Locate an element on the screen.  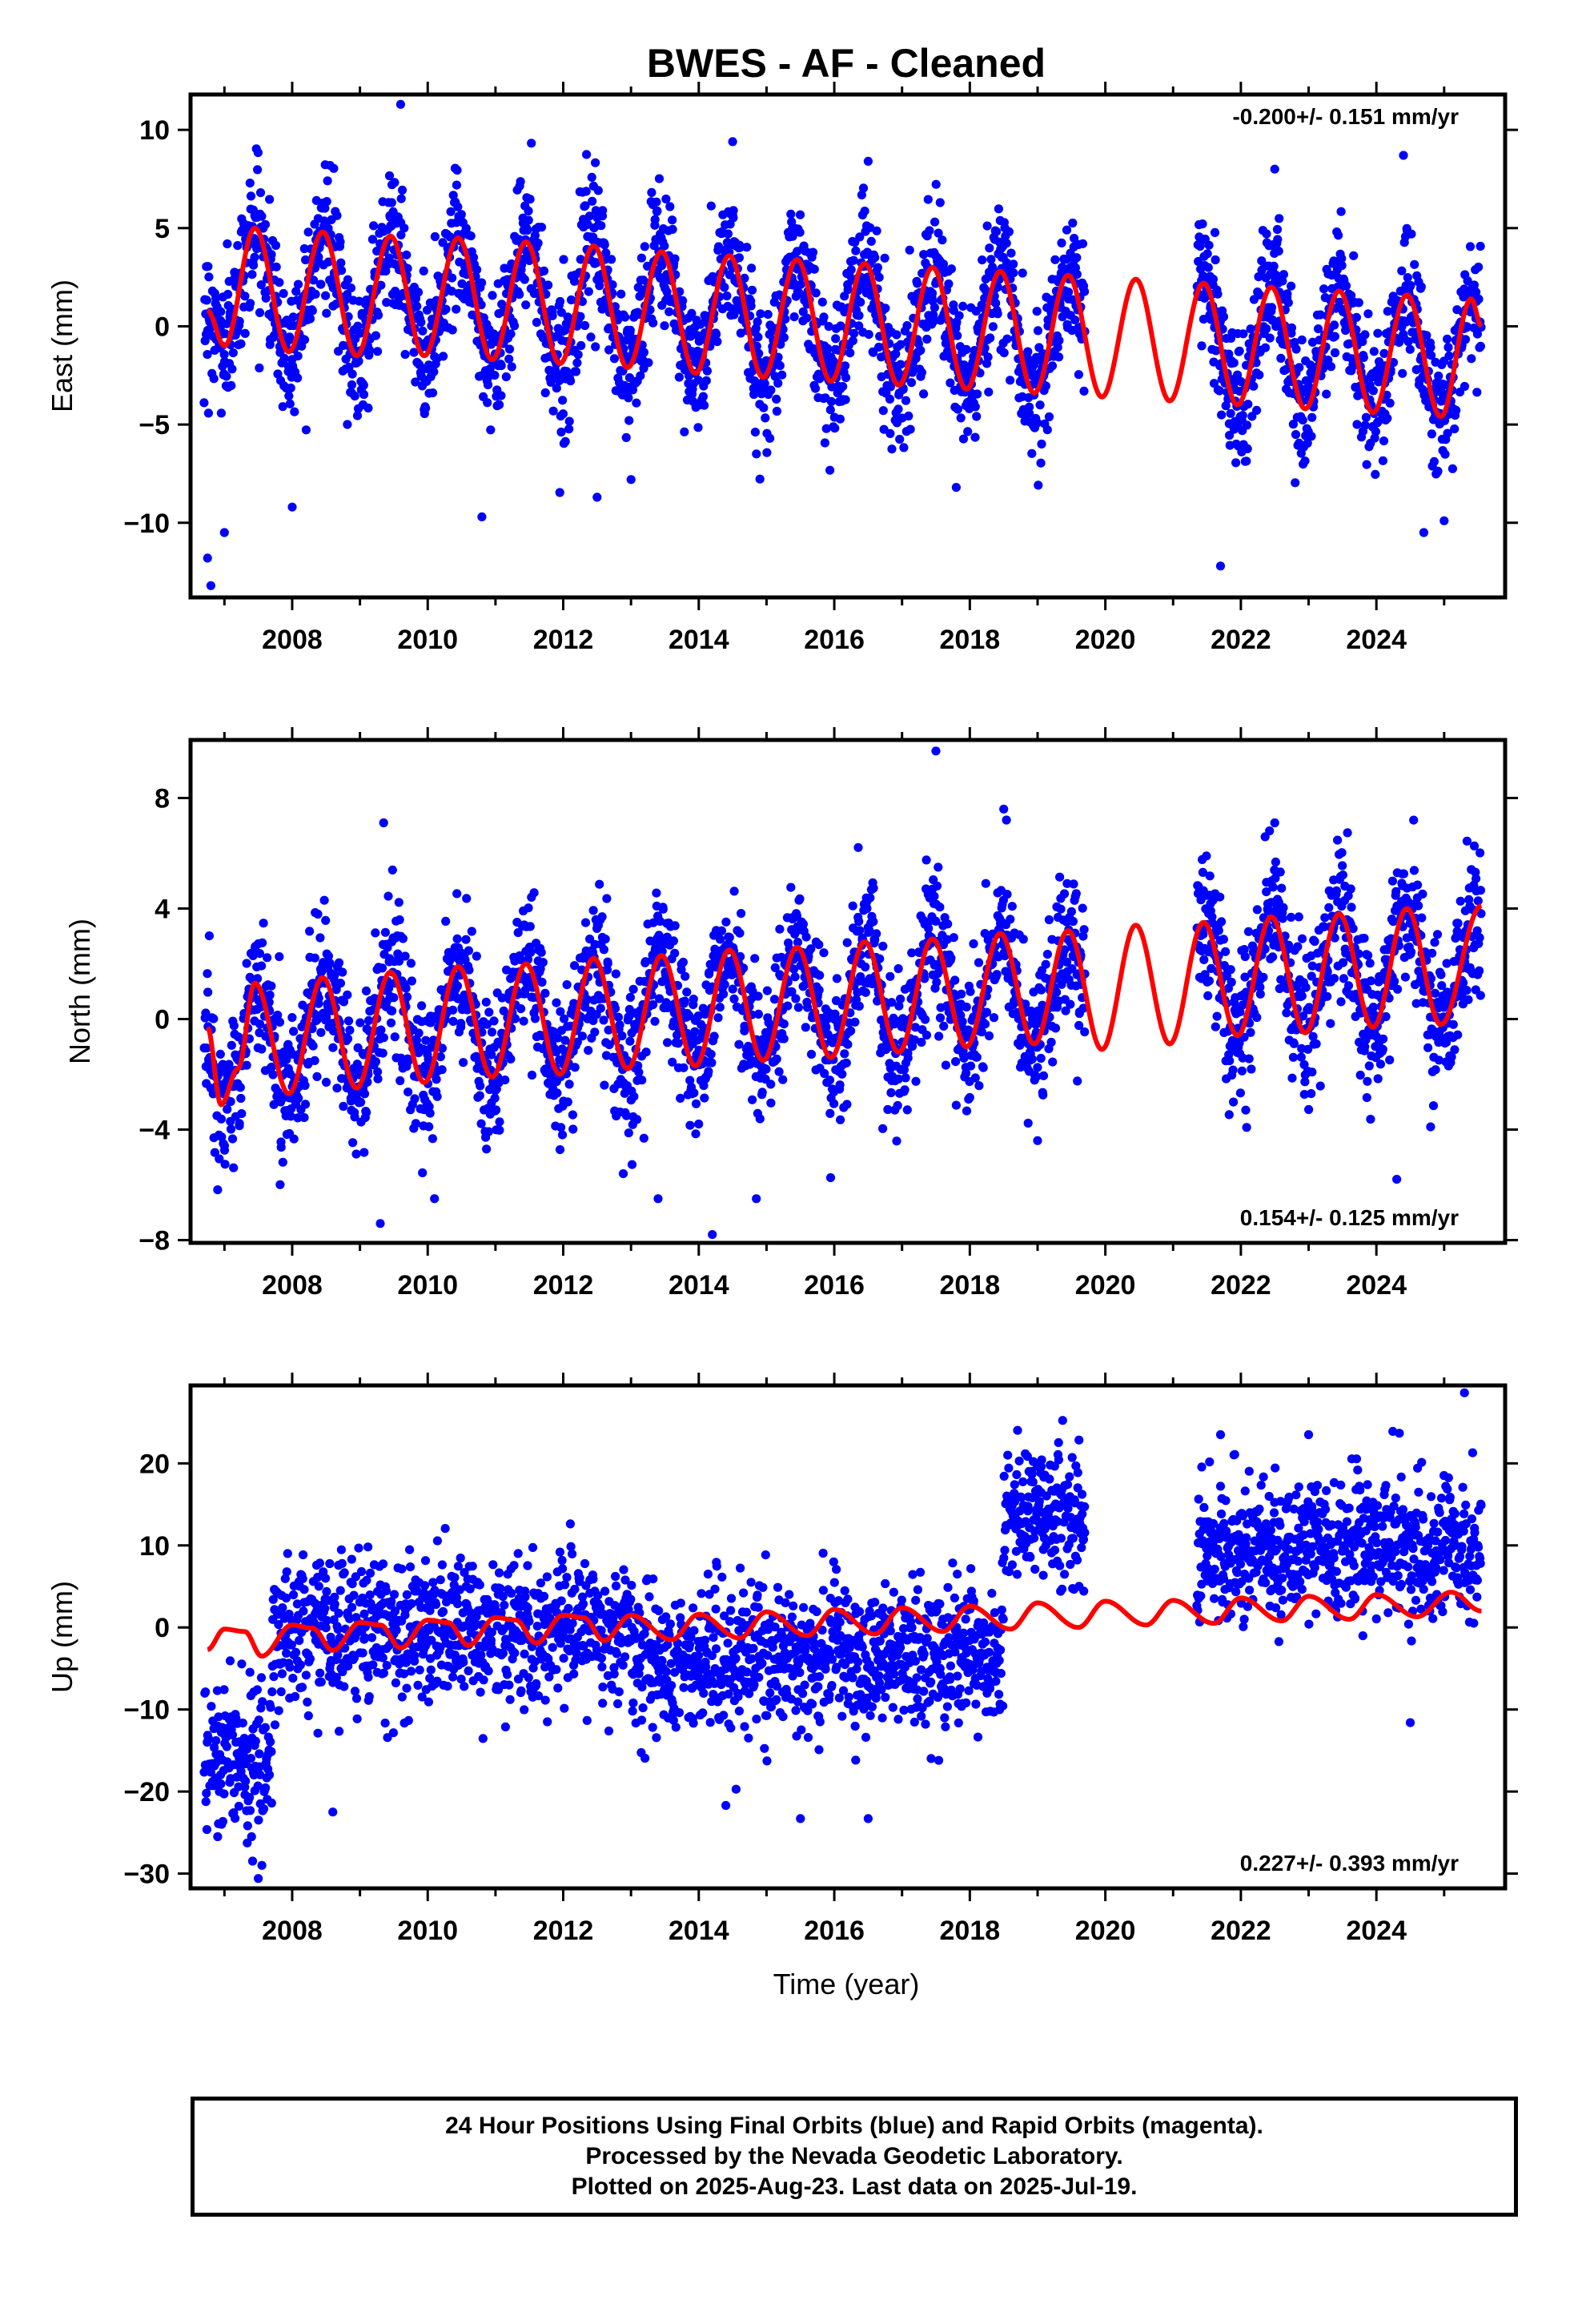
figure-title: BWES - AF - Cleaned is located at coordinates (847, 63).